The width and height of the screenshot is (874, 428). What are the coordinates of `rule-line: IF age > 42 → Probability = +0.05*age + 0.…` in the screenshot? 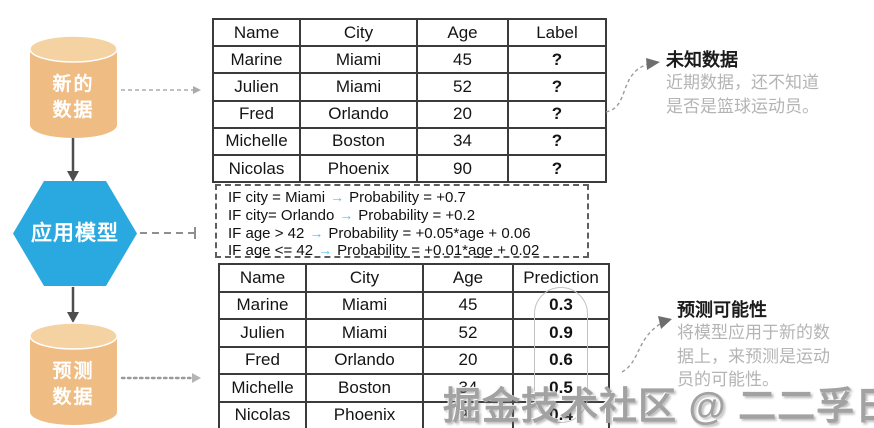 It's located at (379, 233).